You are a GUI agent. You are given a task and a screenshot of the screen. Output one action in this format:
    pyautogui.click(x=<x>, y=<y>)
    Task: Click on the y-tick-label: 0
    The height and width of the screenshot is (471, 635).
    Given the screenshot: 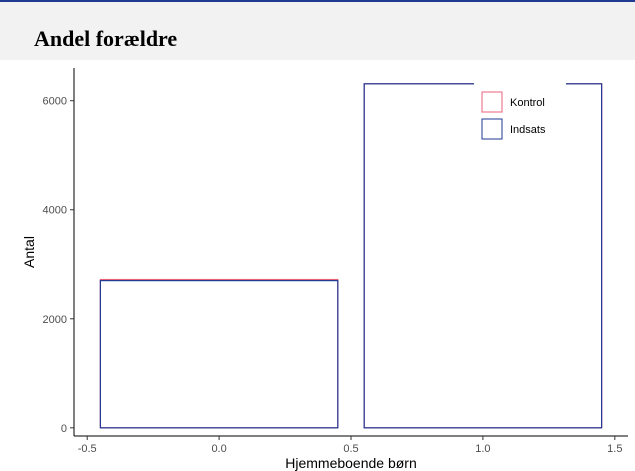 What is the action you would take?
    pyautogui.click(x=64, y=429)
    